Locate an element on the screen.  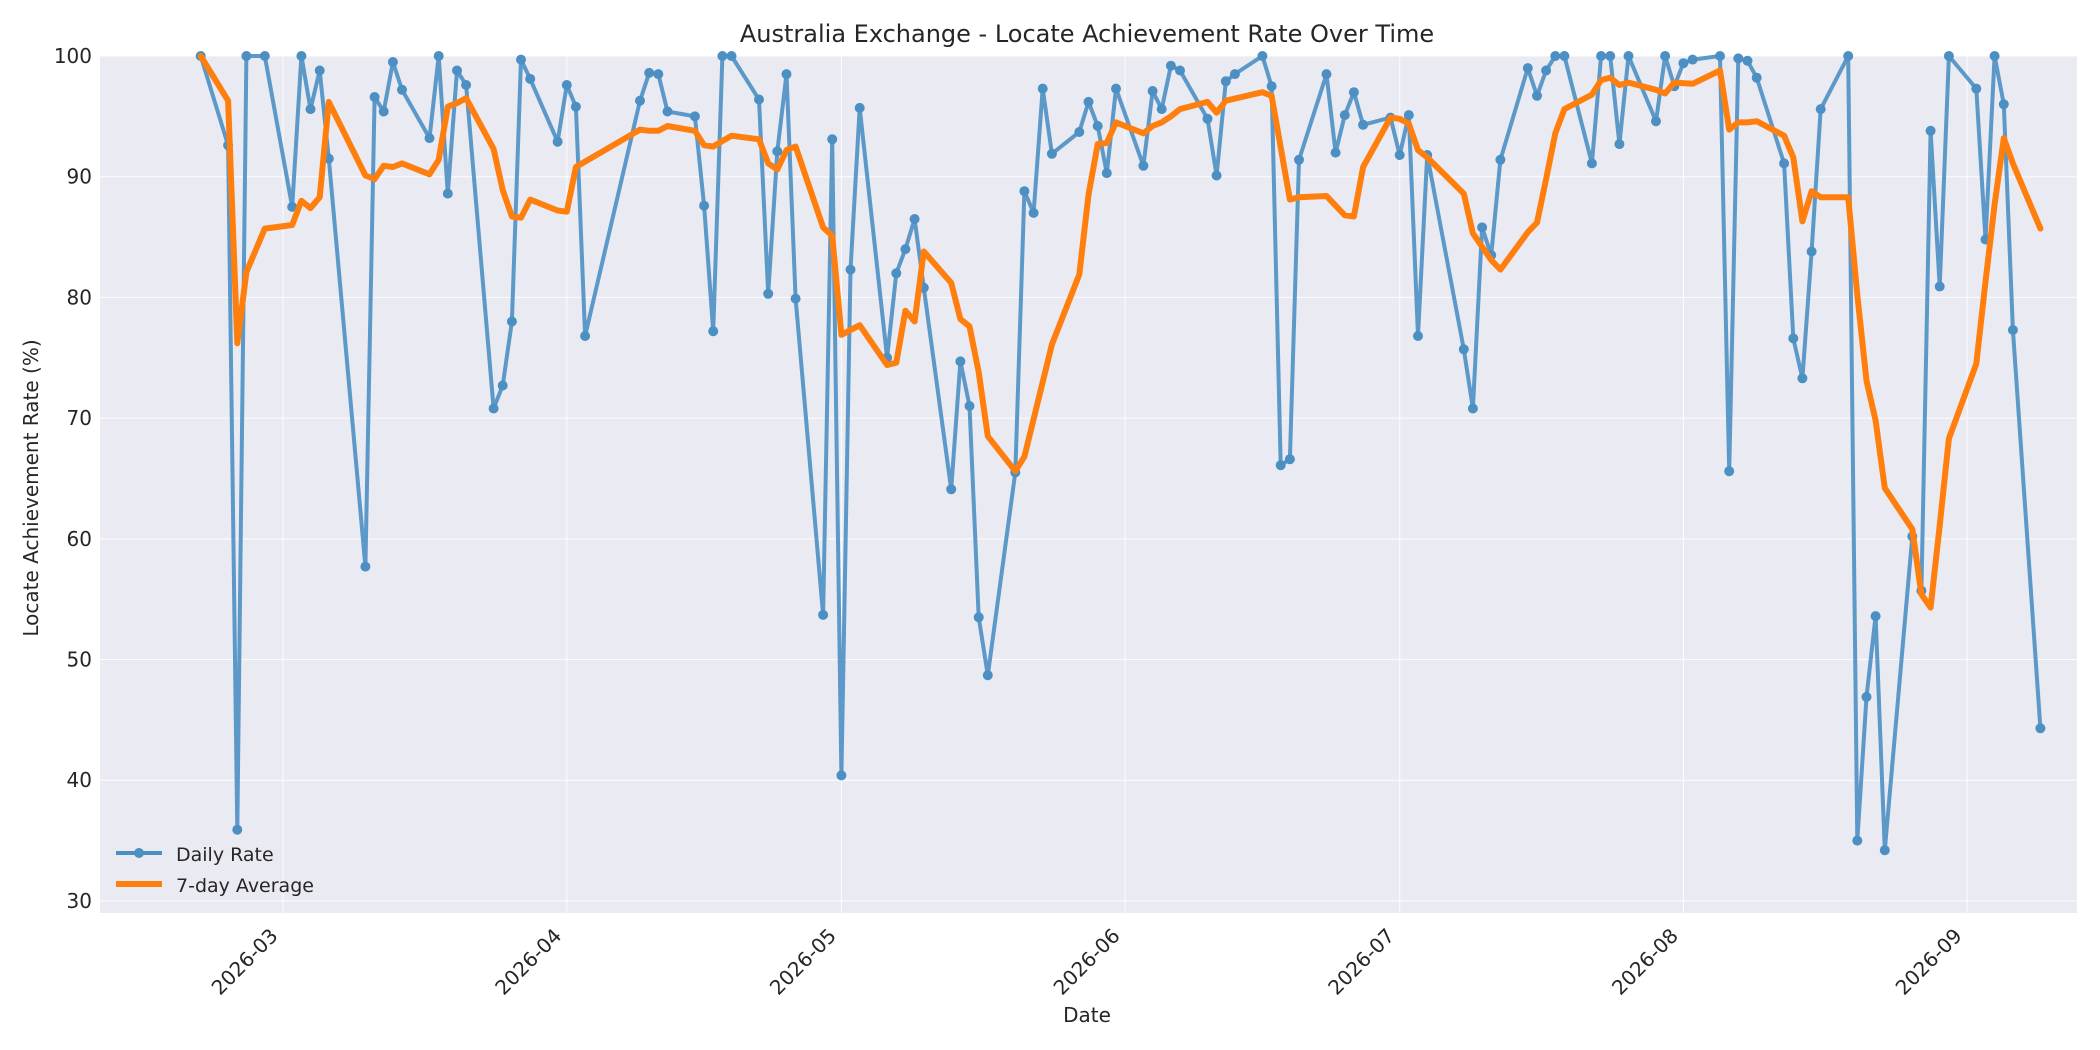
legend-label-daily-rate: Daily Rate is located at coordinates (225, 855).